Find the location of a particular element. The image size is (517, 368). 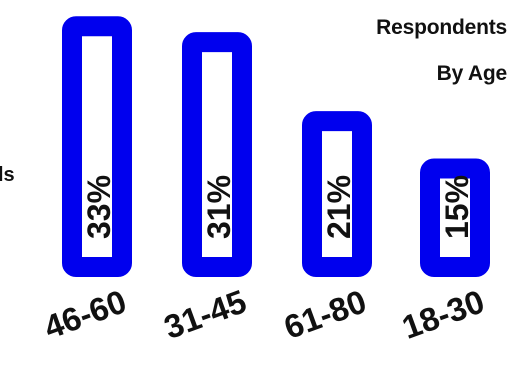

chart-title-line-2: By Age is located at coordinates (472, 73).